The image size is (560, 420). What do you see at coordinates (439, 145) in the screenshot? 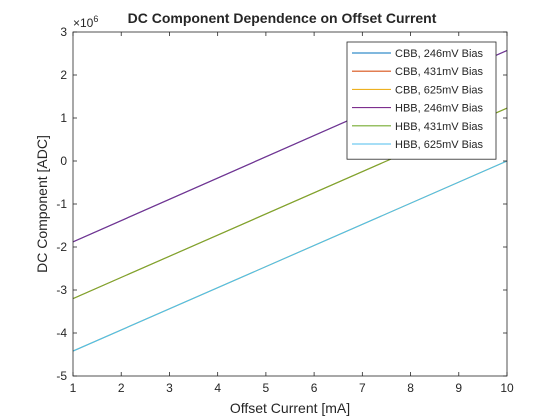
I see `legend-label-6: HBB, 625mV Bias` at bounding box center [439, 145].